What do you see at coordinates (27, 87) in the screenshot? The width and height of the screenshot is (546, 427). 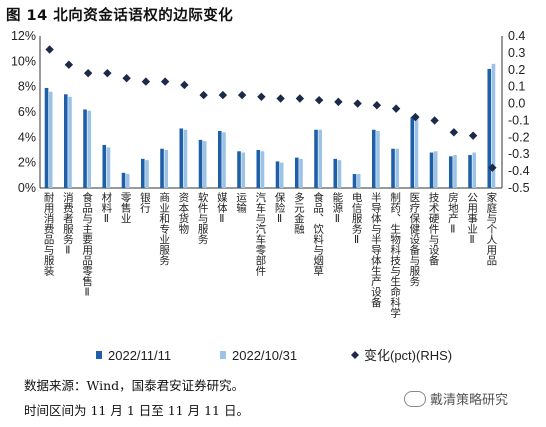 I see `left-tick-label: 8%` at bounding box center [27, 87].